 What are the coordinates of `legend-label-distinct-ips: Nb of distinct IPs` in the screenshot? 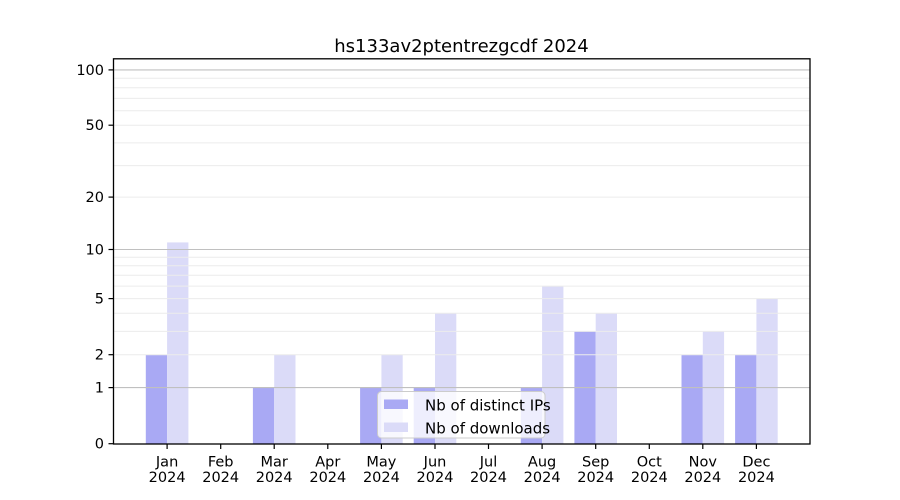 It's located at (488, 406).